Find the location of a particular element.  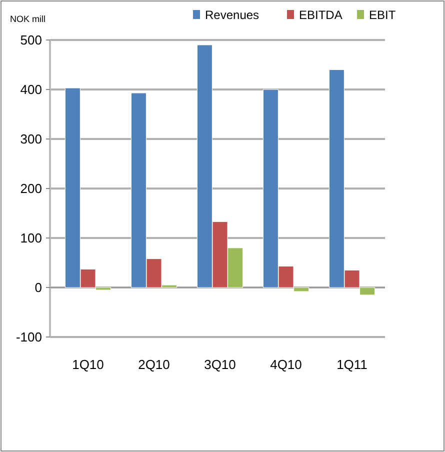

x-tick-label: 3Q10 is located at coordinates (220, 364).